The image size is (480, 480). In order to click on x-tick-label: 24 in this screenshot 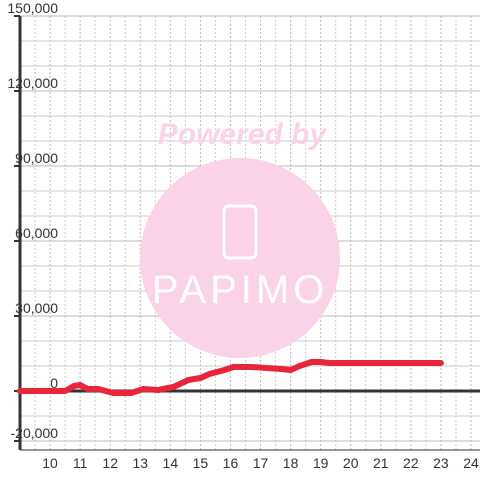, I will do `click(471, 463)`.